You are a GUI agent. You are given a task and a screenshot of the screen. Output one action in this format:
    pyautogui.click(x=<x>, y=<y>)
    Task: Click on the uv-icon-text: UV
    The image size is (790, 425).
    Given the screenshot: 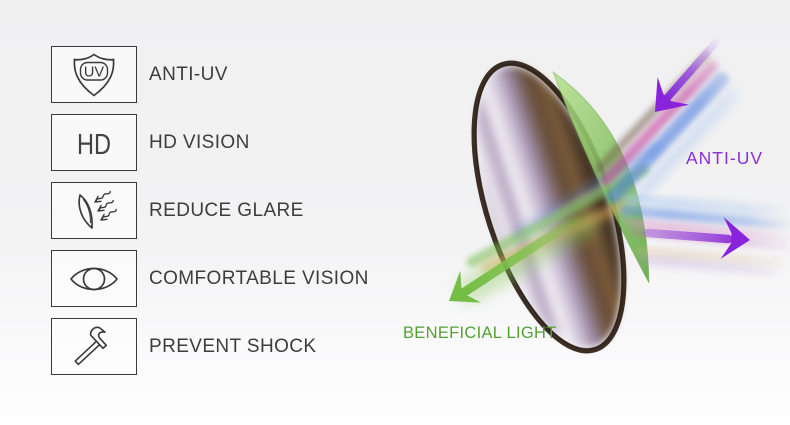 What is the action you would take?
    pyautogui.click(x=94, y=72)
    